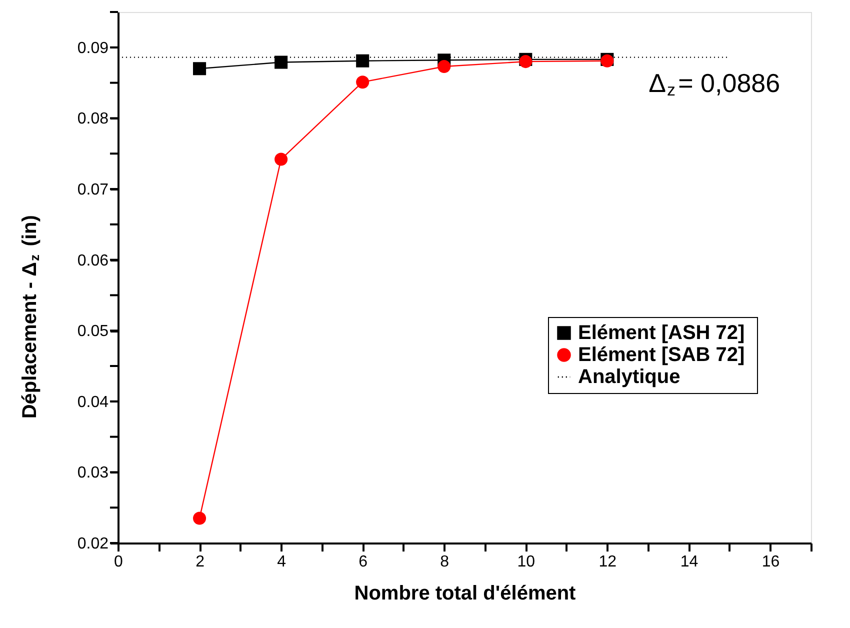 This screenshot has height=628, width=850. What do you see at coordinates (93, 544) in the screenshot?
I see `y-tick-label: 0.02` at bounding box center [93, 544].